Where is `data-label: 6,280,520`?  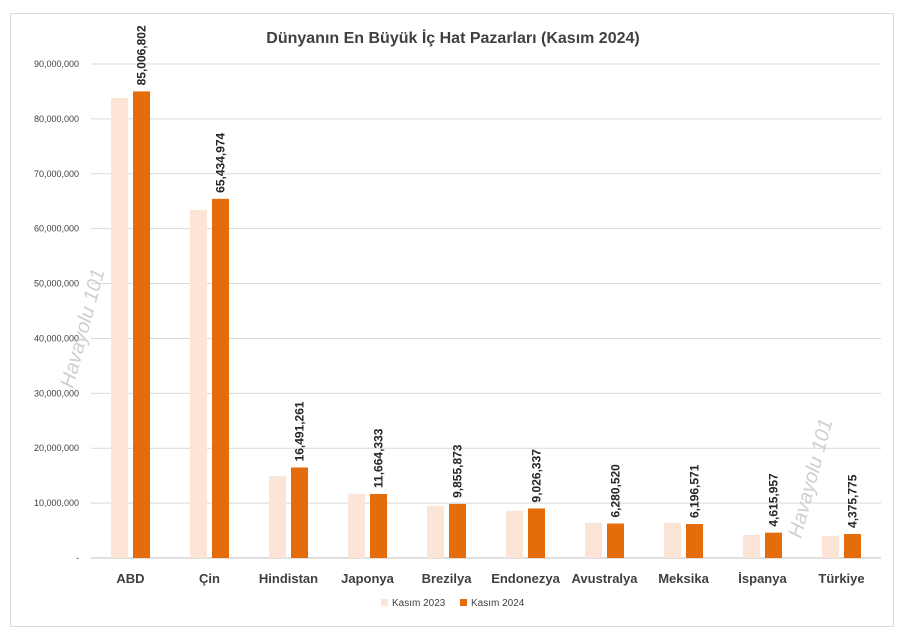 data-label: 6,280,520 is located at coordinates (616, 491).